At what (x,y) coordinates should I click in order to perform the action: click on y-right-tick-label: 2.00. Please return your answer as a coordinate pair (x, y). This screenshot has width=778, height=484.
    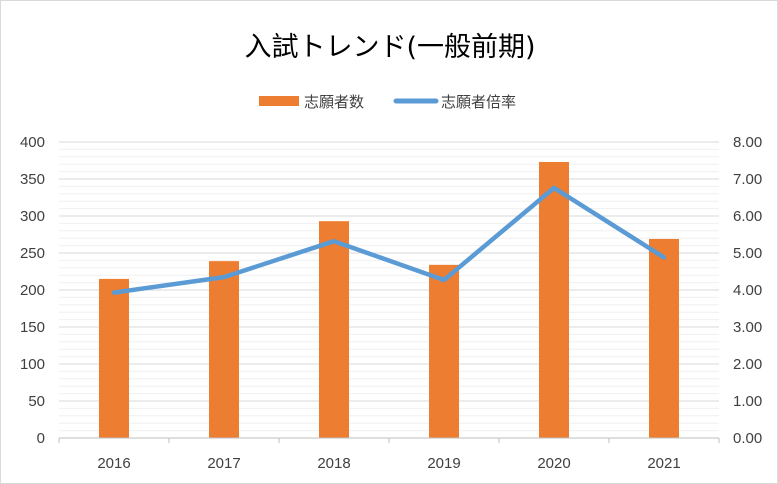
    Looking at the image, I should click on (747, 364).